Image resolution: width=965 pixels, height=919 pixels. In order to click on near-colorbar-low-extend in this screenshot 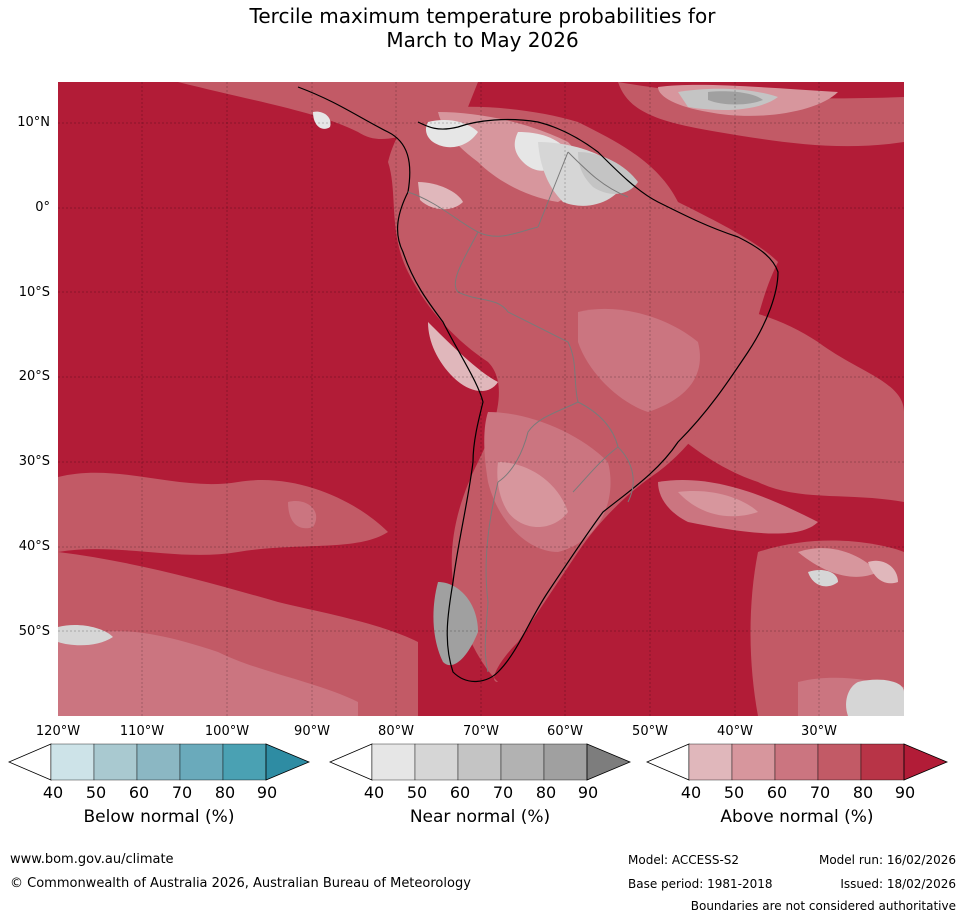, I will do `click(351, 762)`.